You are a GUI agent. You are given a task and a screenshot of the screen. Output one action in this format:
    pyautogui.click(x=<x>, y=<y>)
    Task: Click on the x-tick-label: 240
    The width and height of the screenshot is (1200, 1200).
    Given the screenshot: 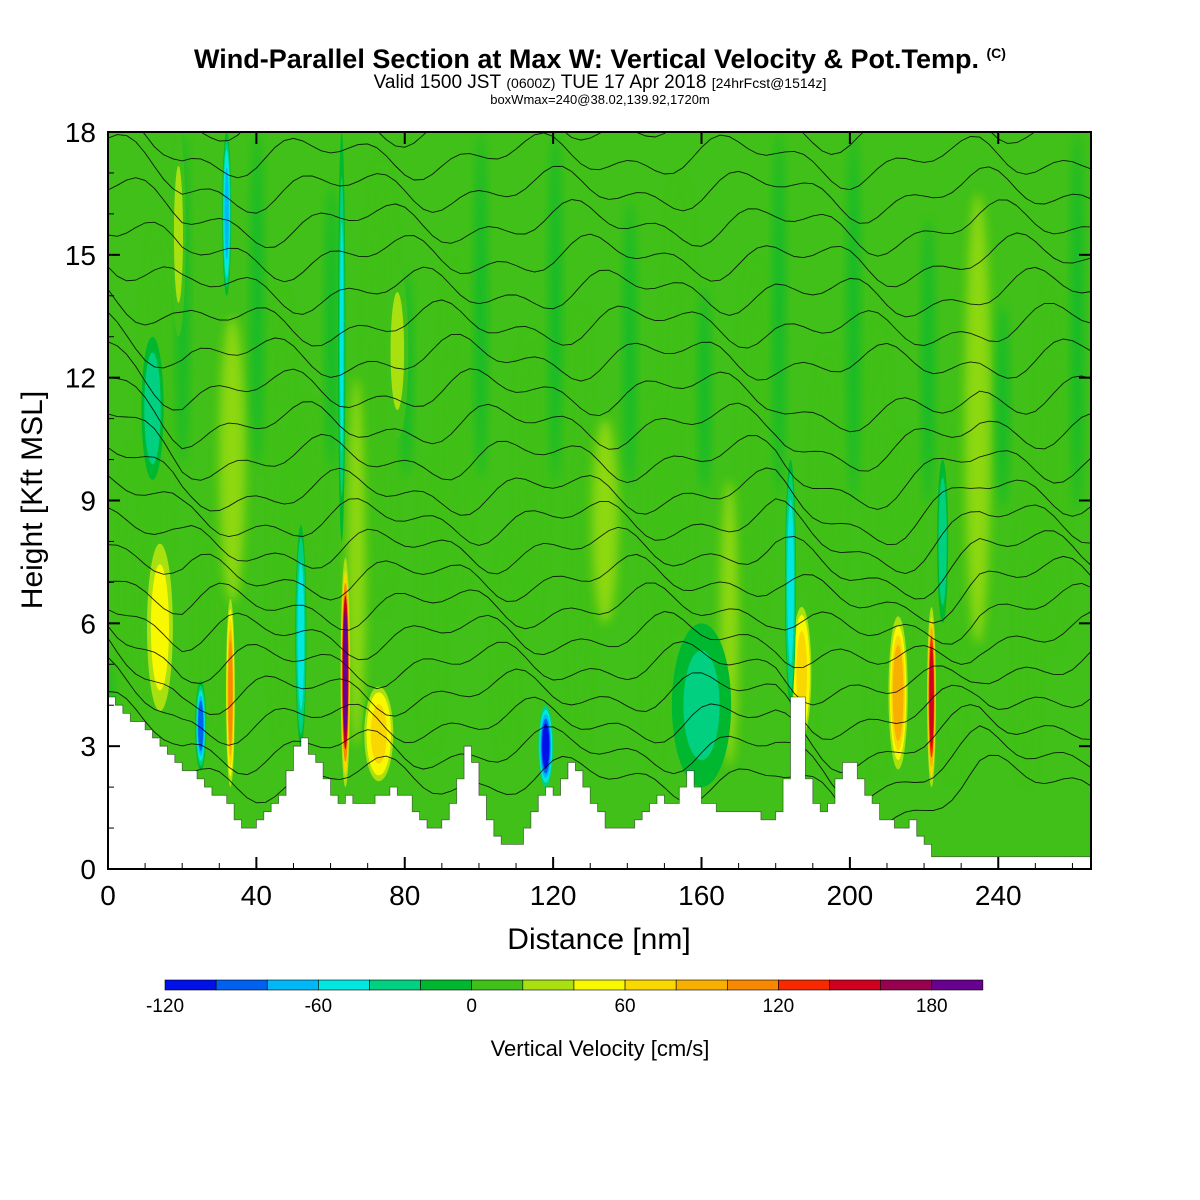 What is the action you would take?
    pyautogui.click(x=998, y=895)
    